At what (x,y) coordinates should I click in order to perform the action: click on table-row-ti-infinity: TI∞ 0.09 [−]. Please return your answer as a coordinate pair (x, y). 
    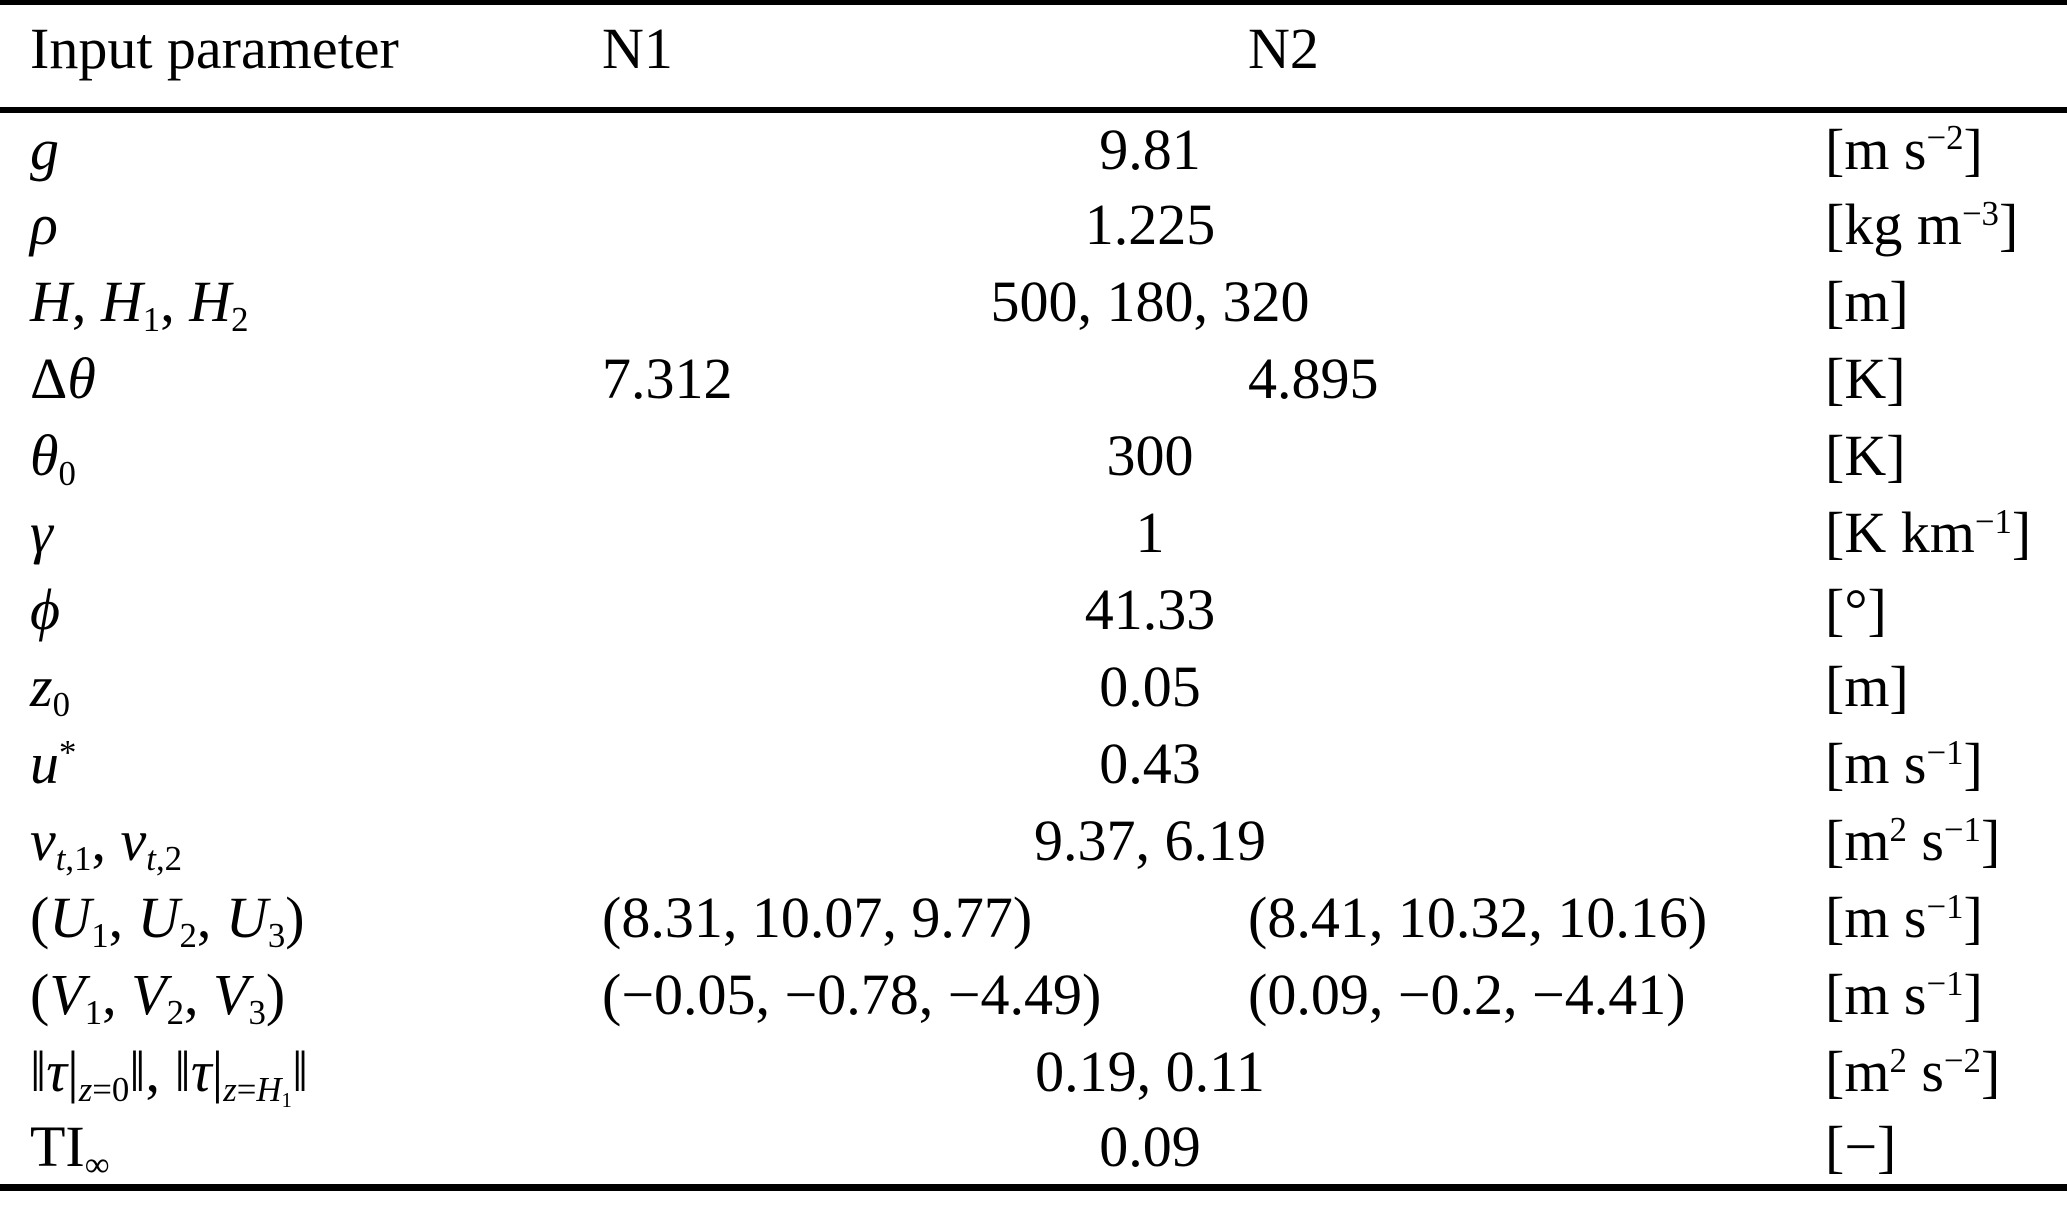
    Looking at the image, I should click on (1033, 1149).